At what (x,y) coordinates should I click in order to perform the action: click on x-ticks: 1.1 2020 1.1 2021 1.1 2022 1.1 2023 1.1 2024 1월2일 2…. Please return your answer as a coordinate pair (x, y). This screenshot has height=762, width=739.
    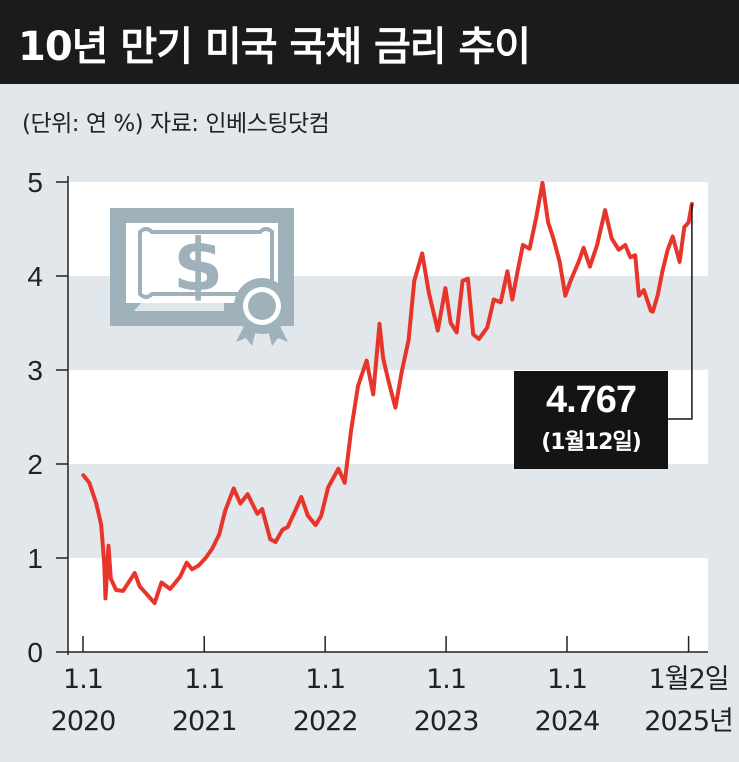
    Looking at the image, I should click on (392, 686).